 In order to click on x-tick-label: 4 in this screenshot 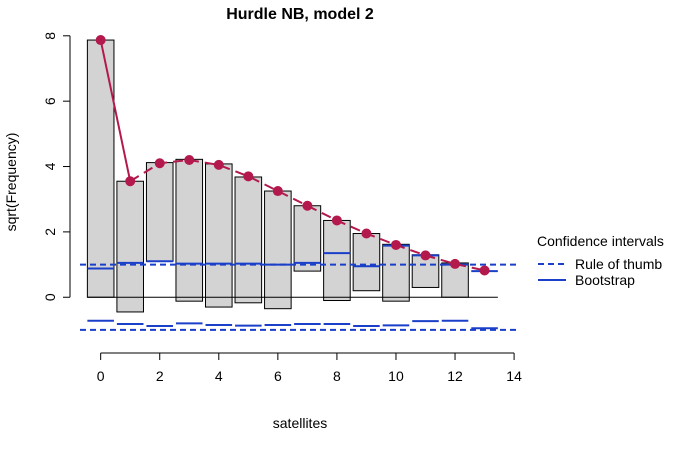, I will do `click(219, 376)`.